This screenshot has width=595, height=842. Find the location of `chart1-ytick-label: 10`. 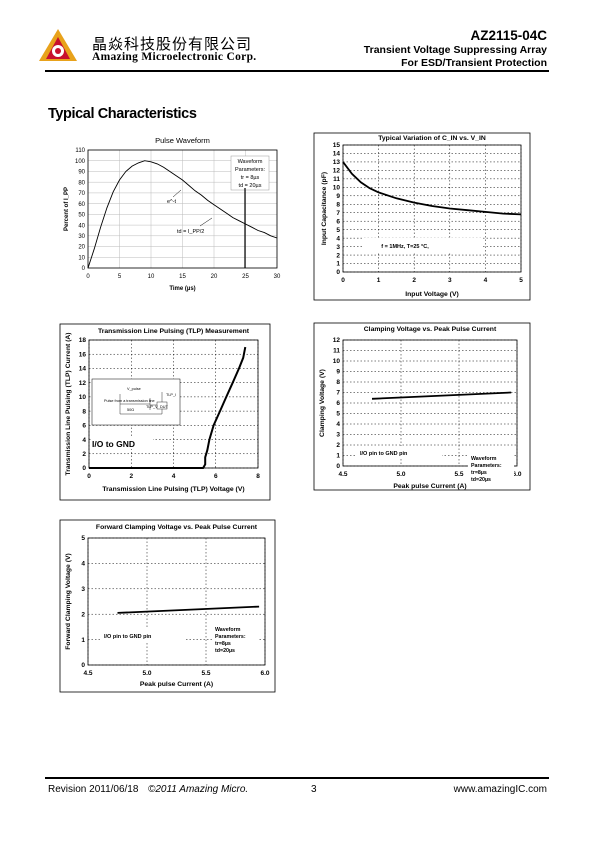

chart1-ytick-label: 10 is located at coordinates (337, 188).